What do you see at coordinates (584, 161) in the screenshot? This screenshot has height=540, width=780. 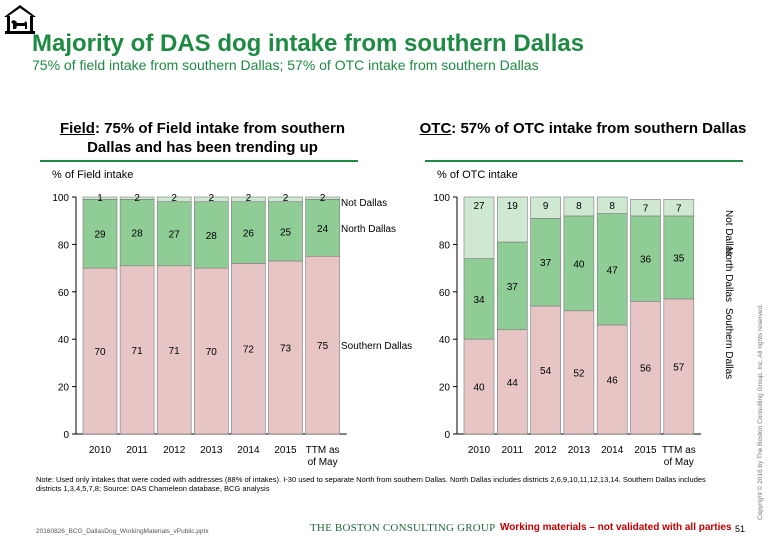 I see `otc-title-rule` at bounding box center [584, 161].